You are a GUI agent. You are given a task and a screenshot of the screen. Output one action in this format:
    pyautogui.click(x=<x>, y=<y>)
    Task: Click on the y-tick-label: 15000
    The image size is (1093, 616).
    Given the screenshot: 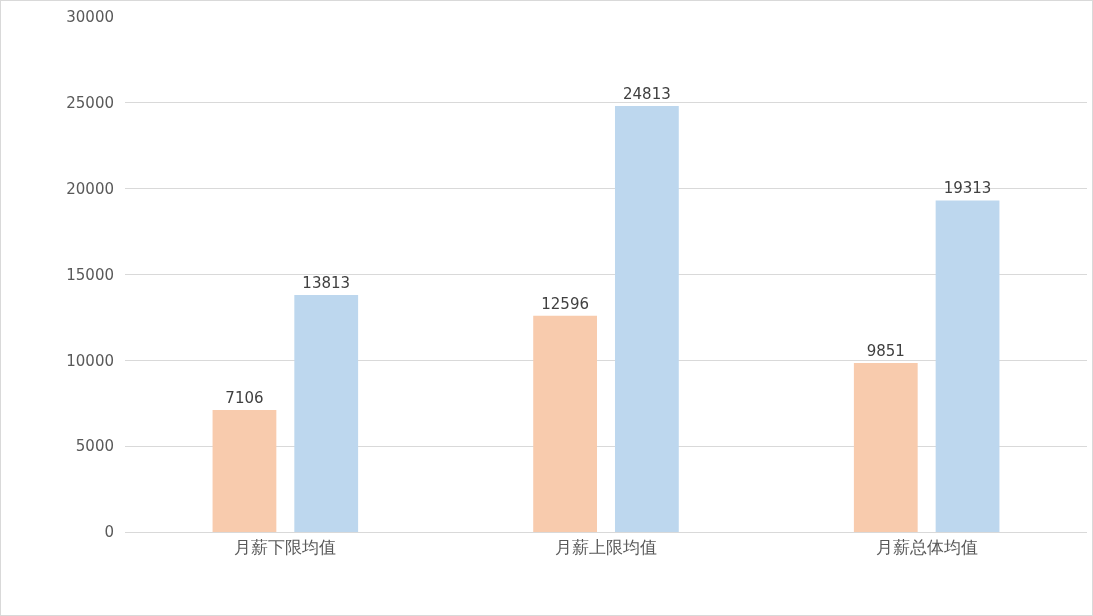 What is the action you would take?
    pyautogui.click(x=90, y=274)
    